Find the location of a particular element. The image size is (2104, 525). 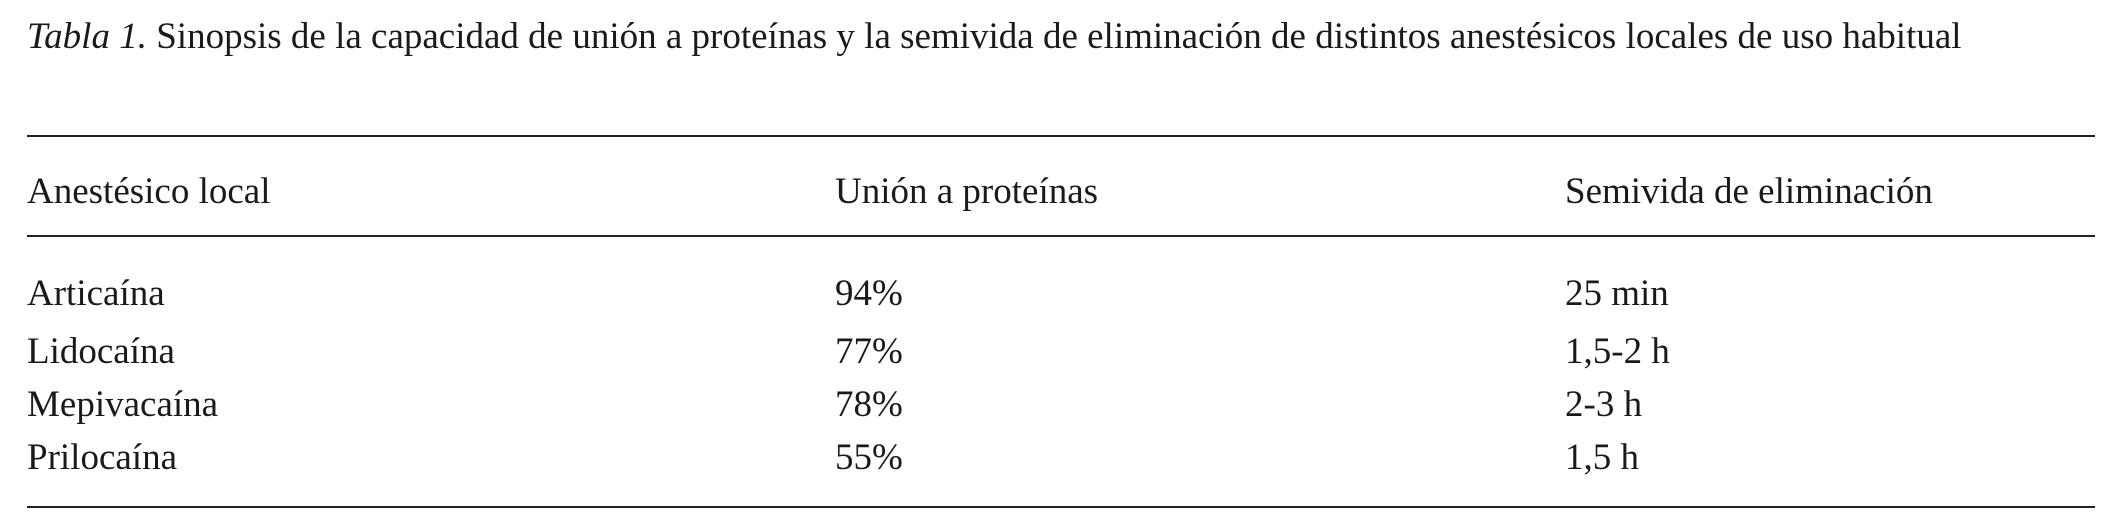

bottom-rule is located at coordinates (1061, 507).